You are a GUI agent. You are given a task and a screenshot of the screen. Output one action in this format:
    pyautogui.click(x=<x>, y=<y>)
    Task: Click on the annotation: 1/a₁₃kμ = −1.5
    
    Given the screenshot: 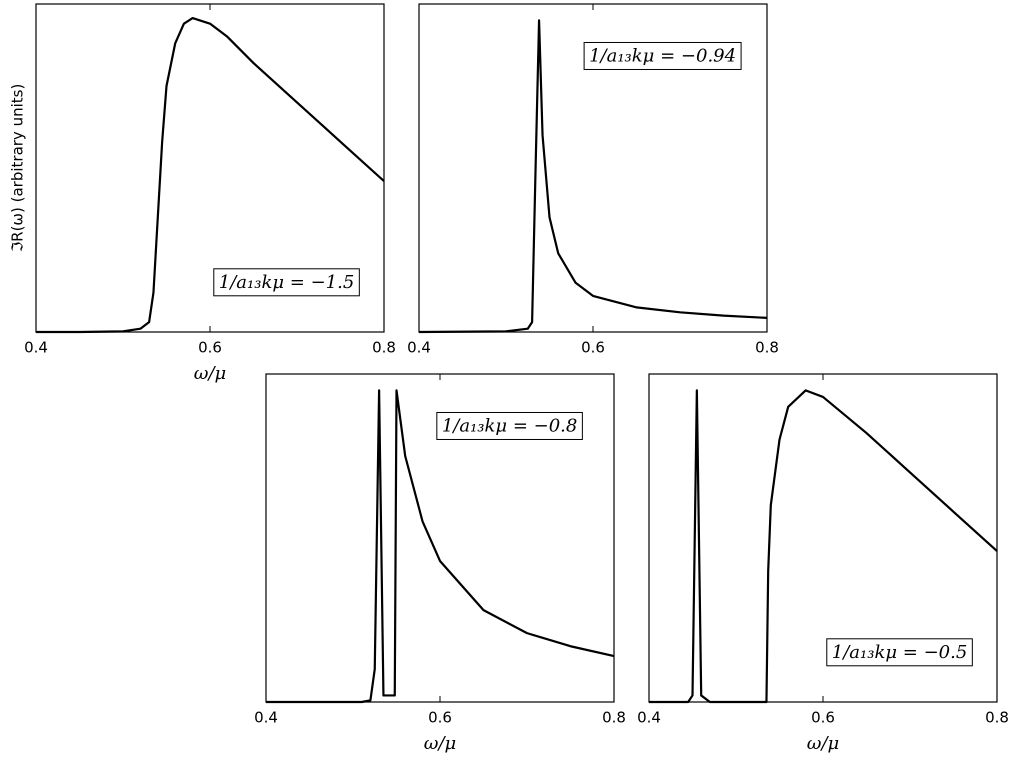 What is the action you would take?
    pyautogui.click(x=286, y=282)
    